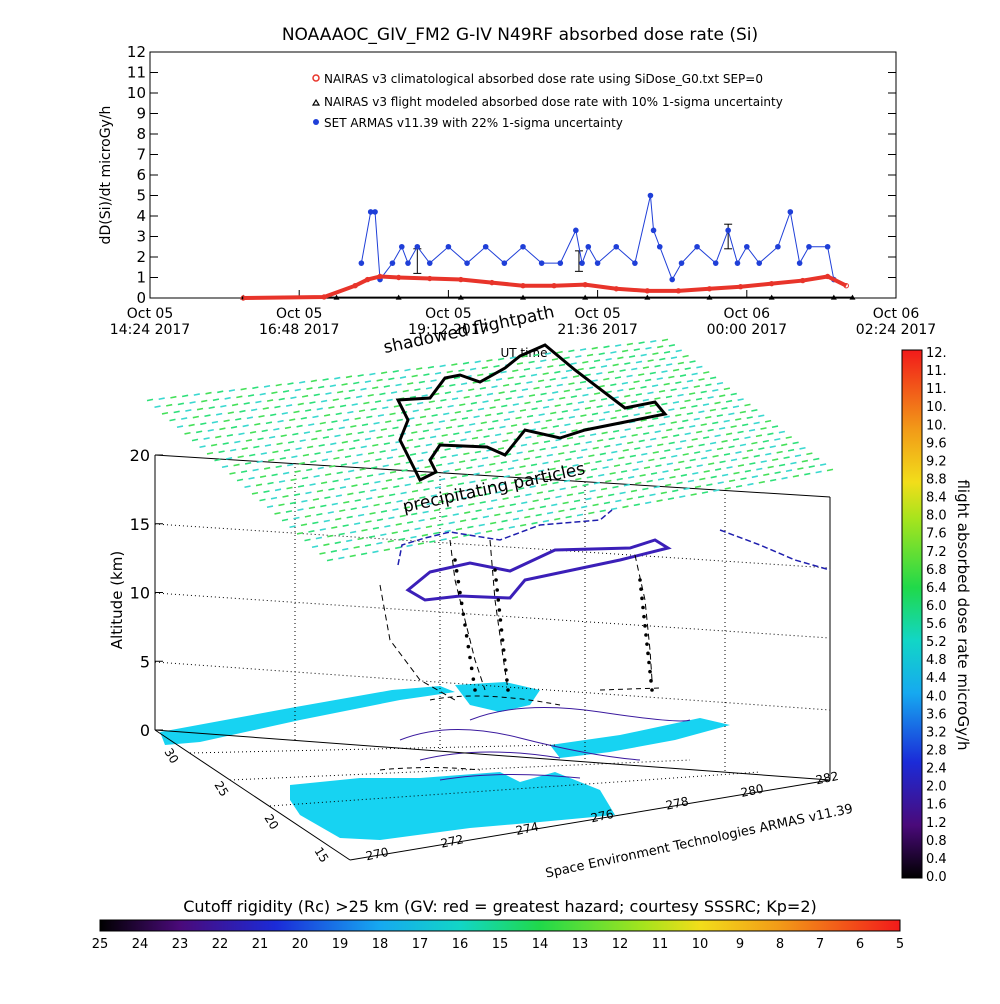 The image size is (1000, 1004). Describe the element at coordinates (136, 52) in the screenshot. I see `y-tick-label: 12` at that location.